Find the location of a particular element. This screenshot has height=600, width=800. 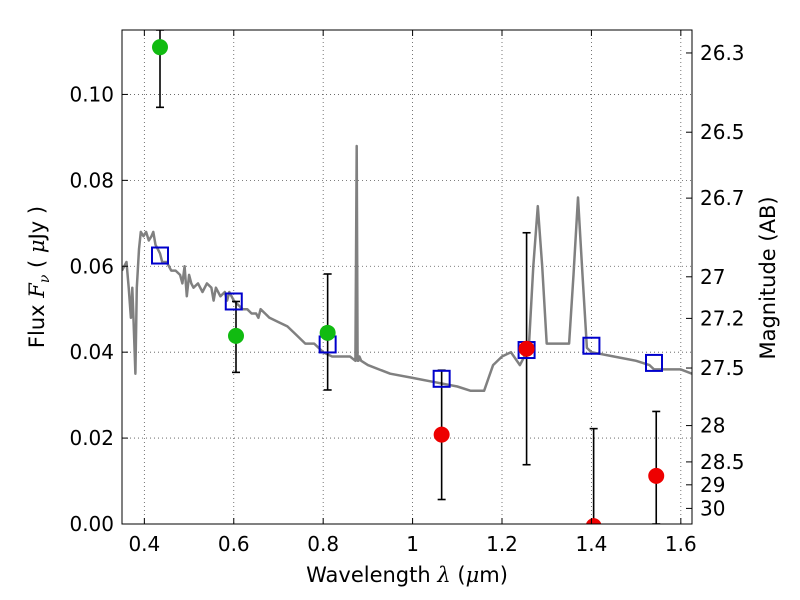

x-axis-title: Wavelength λ (μm) is located at coordinates (407, 575).